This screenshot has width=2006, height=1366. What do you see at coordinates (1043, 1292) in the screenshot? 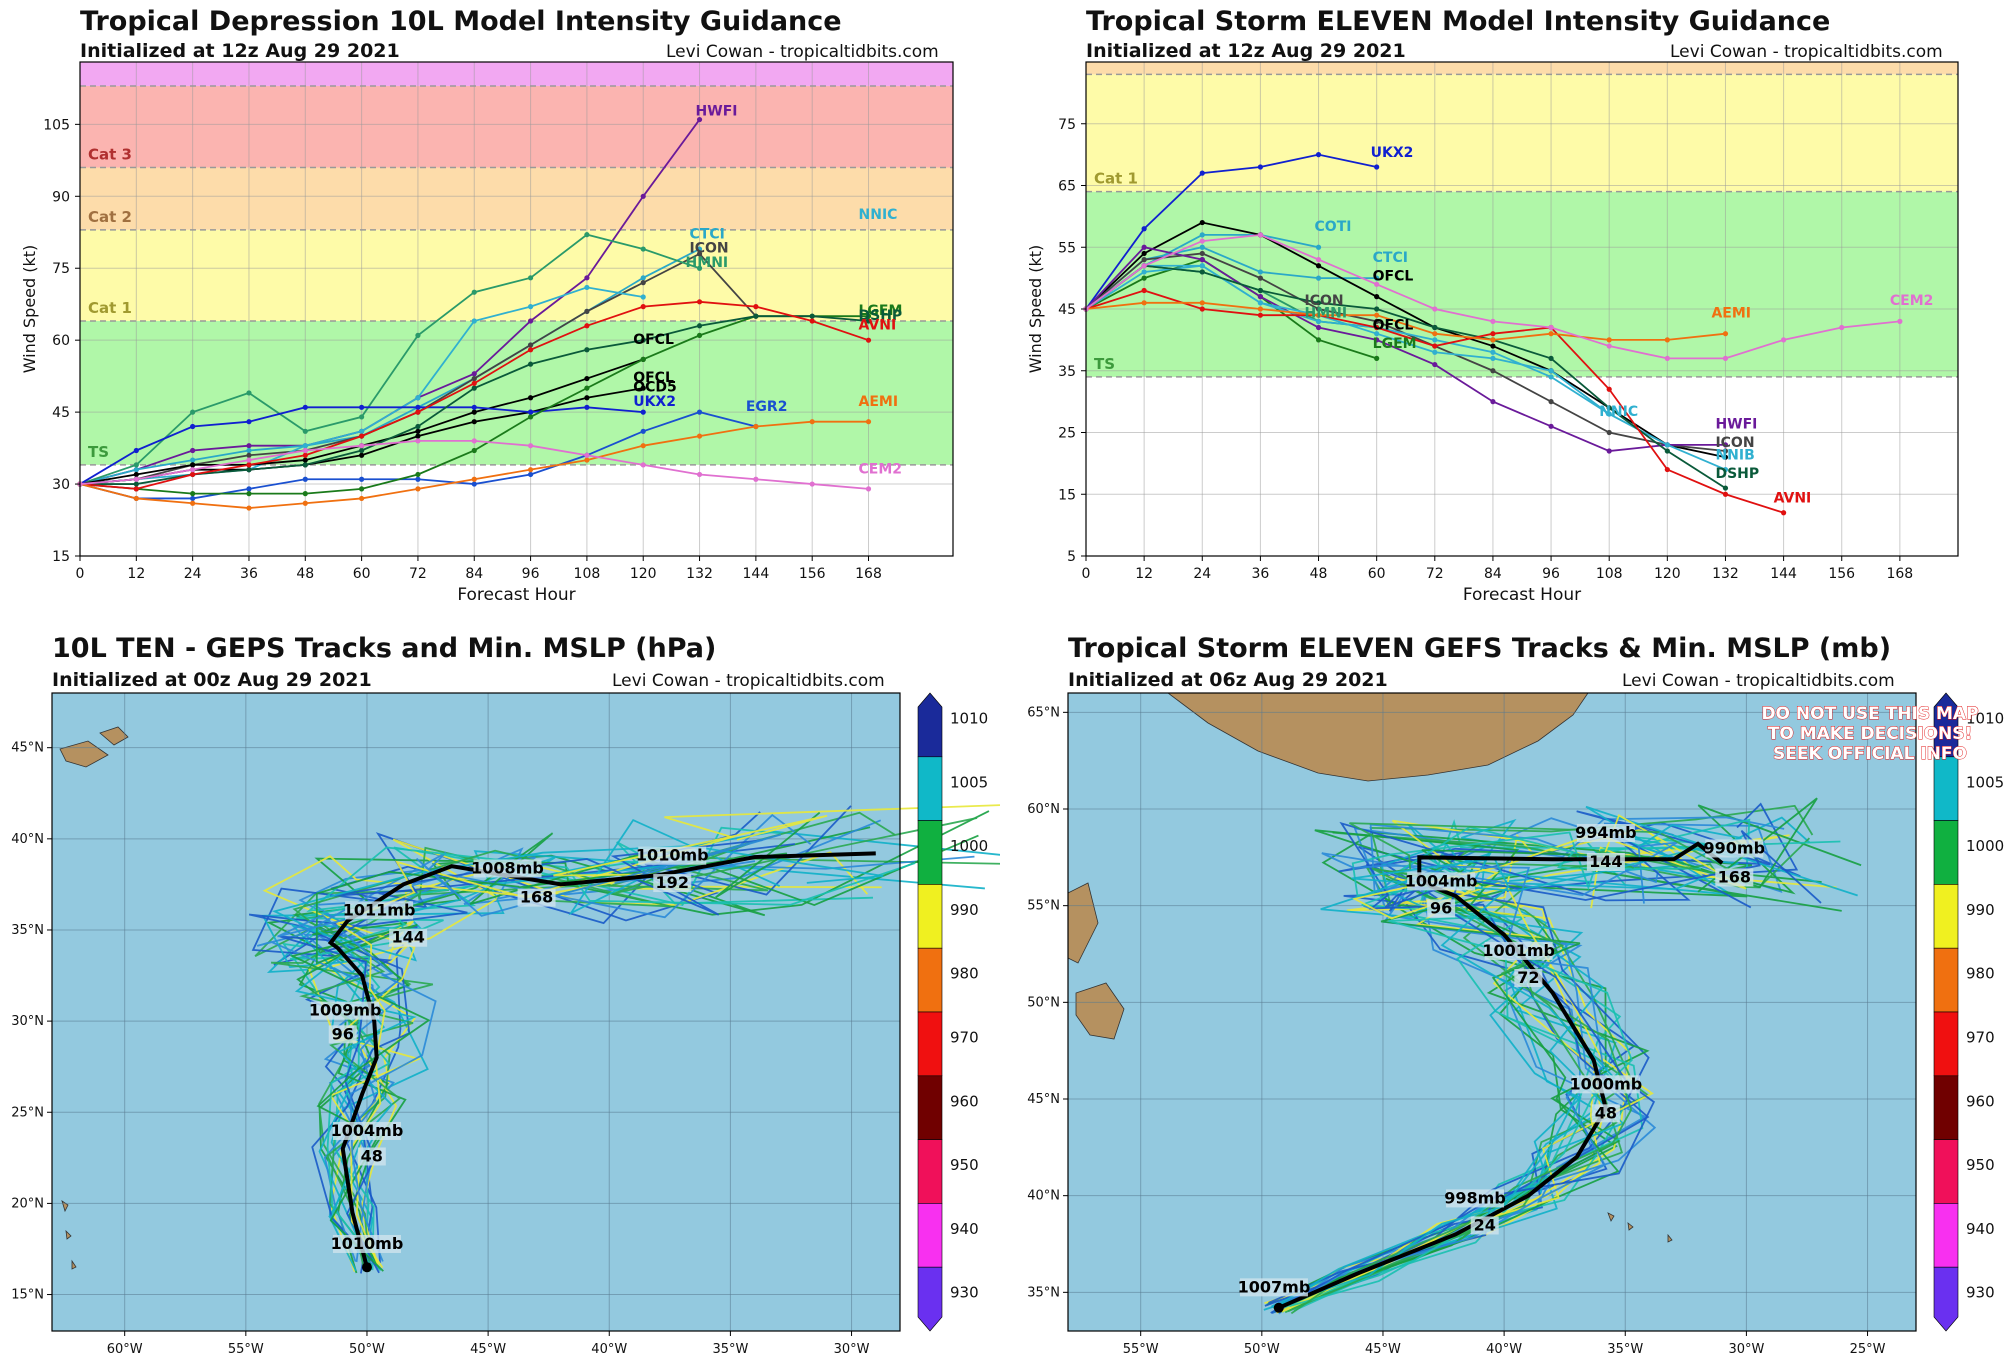
I see `lat-tick-label: 35°N` at bounding box center [1043, 1292].